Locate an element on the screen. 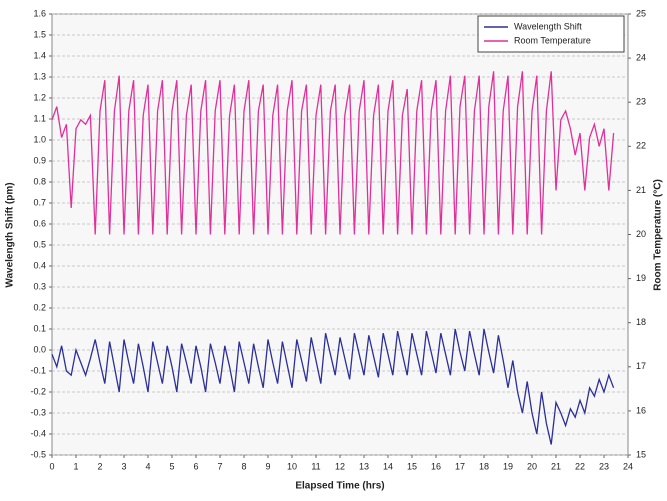 This screenshot has height=501, width=667. x-tick-label: 7 is located at coordinates (219, 466).